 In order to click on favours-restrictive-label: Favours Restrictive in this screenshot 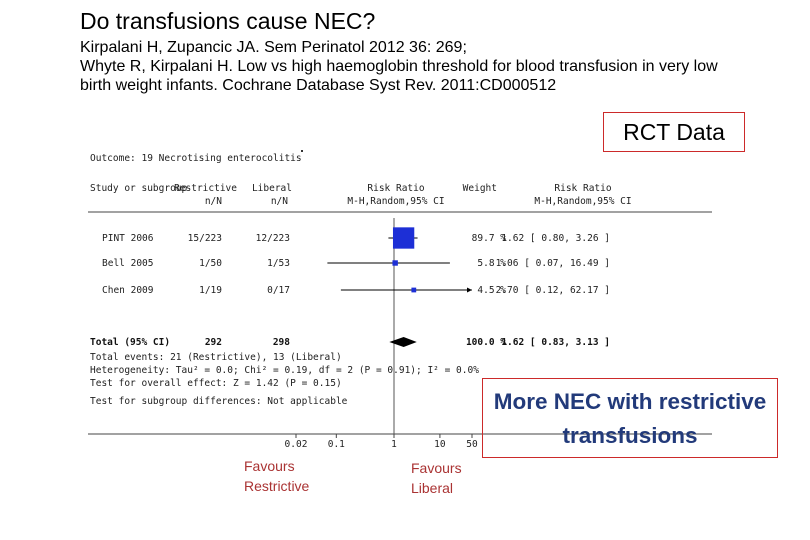, I will do `click(284, 476)`.